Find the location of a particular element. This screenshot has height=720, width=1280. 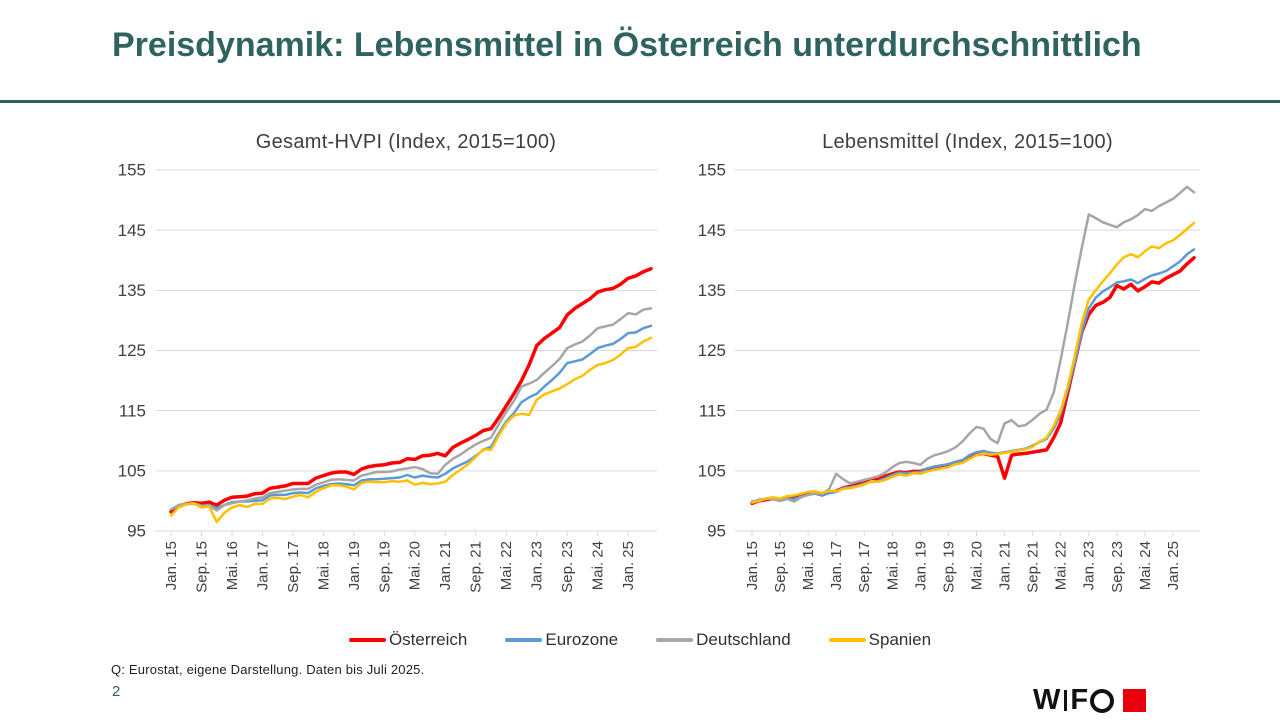

legend-item-deutschland: Deutschland is located at coordinates (723, 640).